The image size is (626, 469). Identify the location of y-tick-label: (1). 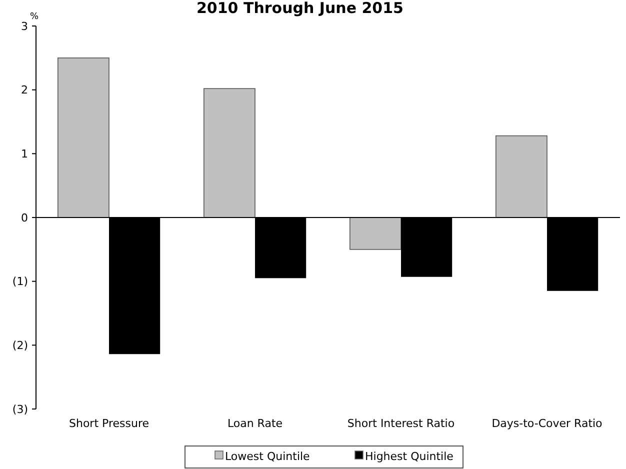
(20, 281).